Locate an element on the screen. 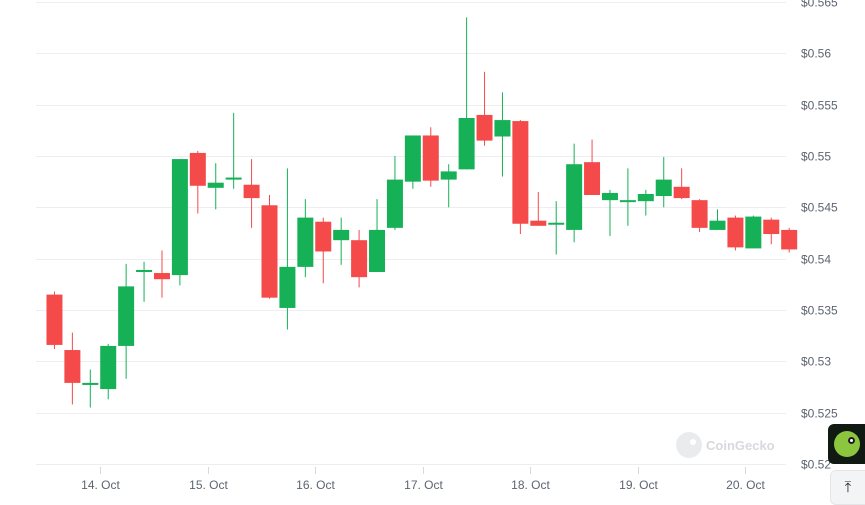  x-tick-label: 14. Oct is located at coordinates (100, 485).